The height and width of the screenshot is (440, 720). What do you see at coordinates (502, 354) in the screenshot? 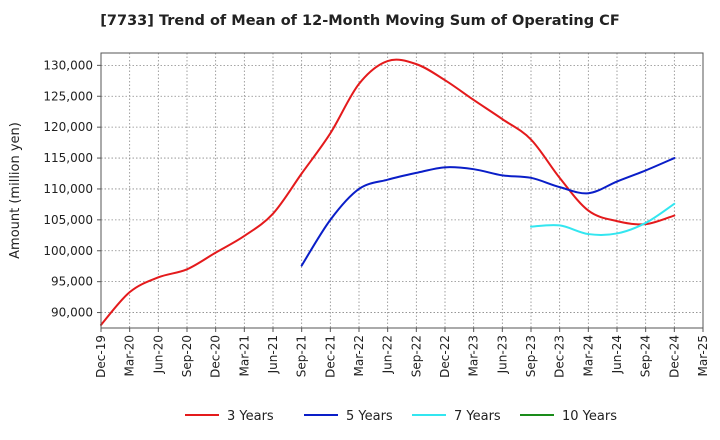
I see `x-tick-label: Jun-23` at bounding box center [502, 354].